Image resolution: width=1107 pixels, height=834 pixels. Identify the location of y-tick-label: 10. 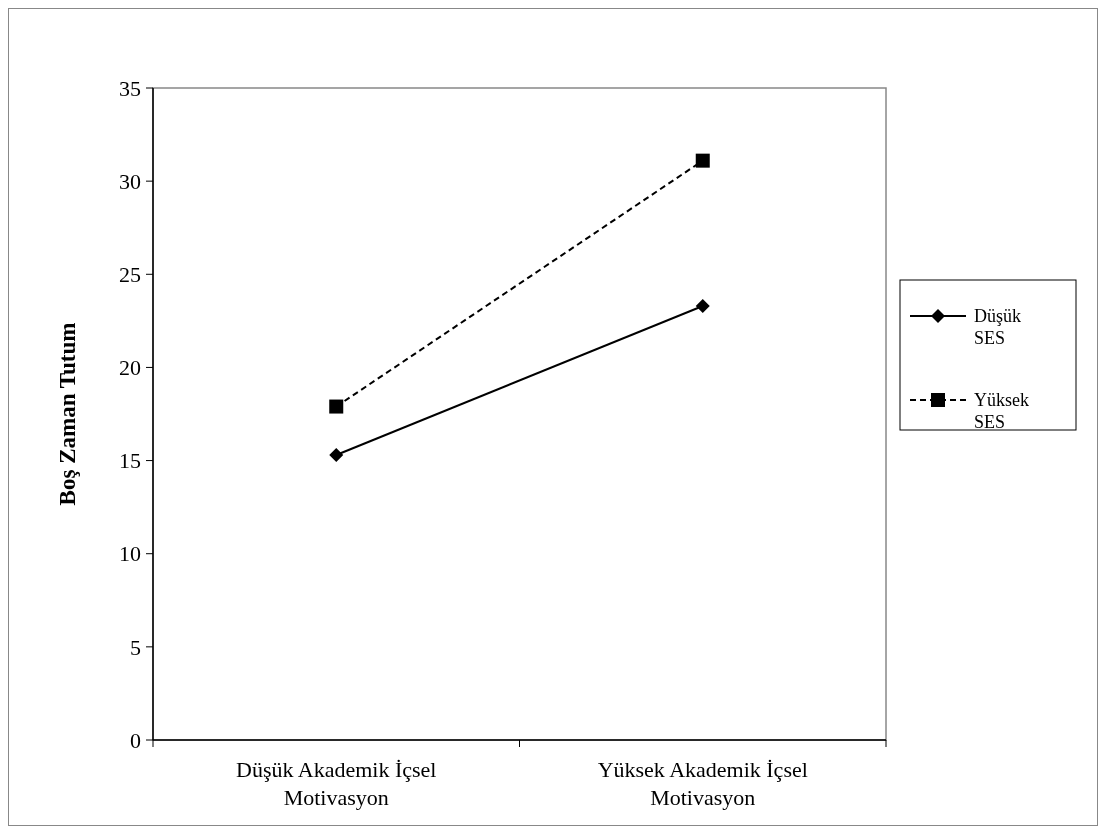
(130, 554).